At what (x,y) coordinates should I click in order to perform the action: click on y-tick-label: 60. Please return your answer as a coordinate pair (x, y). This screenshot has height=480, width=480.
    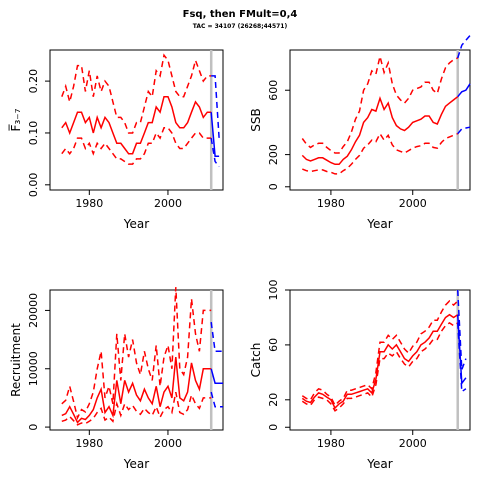
    Looking at the image, I should click on (273, 345).